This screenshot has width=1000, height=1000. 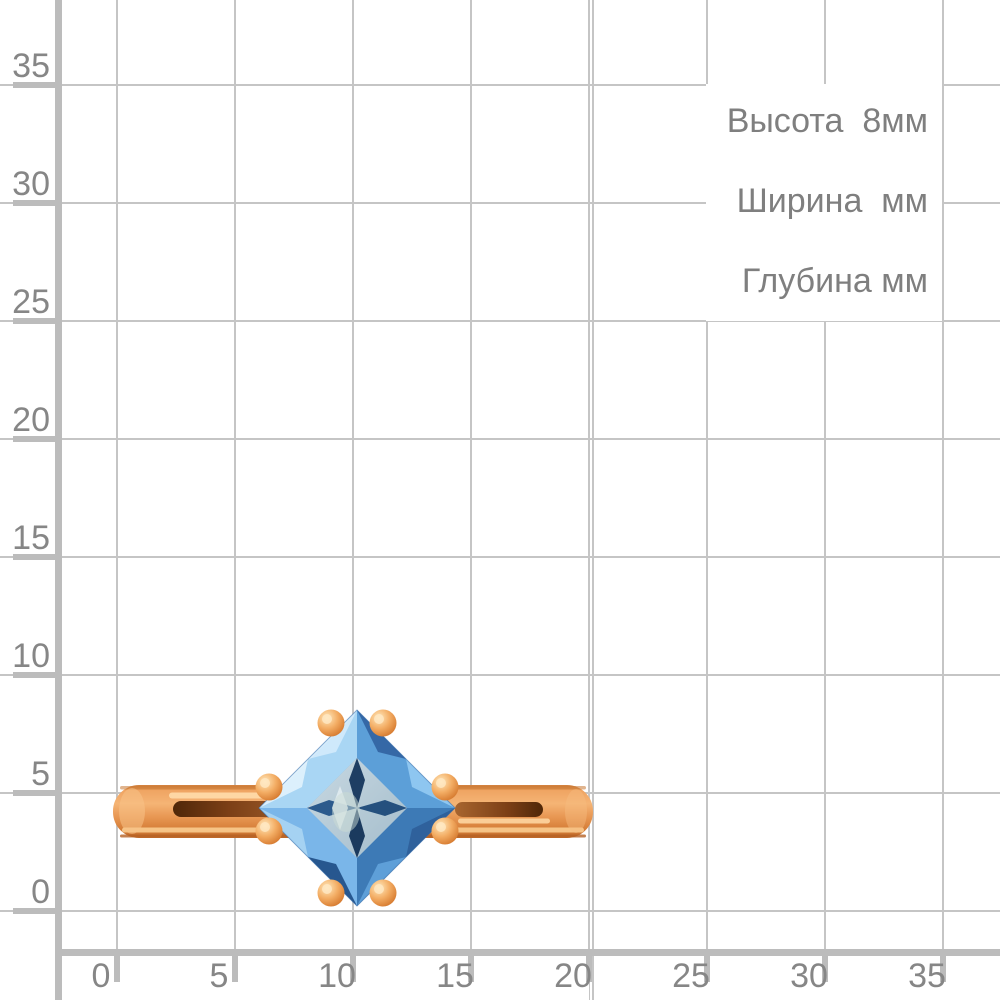 What do you see at coordinates (337, 976) in the screenshot?
I see `x-axis-label: 10` at bounding box center [337, 976].